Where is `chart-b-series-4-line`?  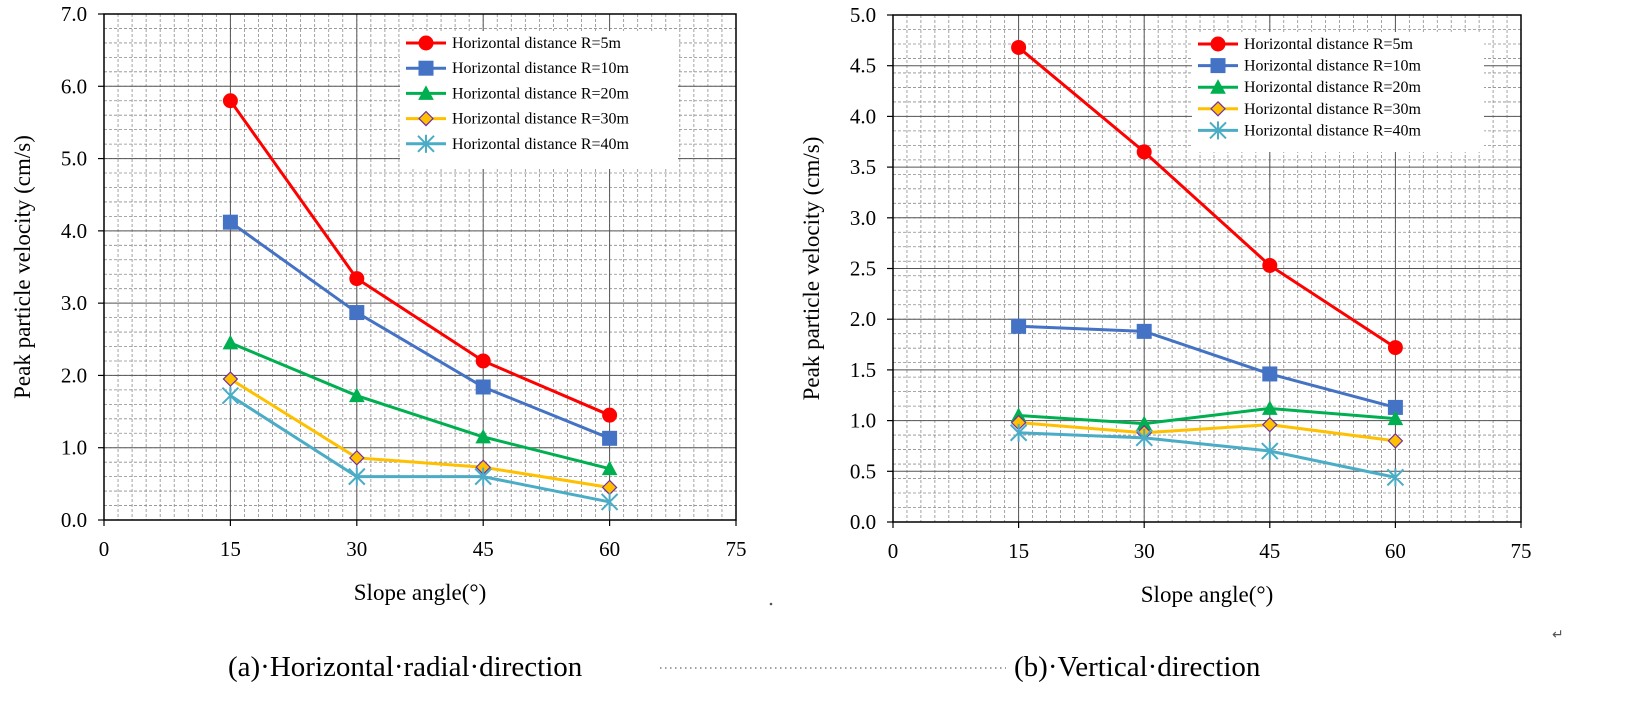
chart-b-series-4-line is located at coordinates (1207, 432).